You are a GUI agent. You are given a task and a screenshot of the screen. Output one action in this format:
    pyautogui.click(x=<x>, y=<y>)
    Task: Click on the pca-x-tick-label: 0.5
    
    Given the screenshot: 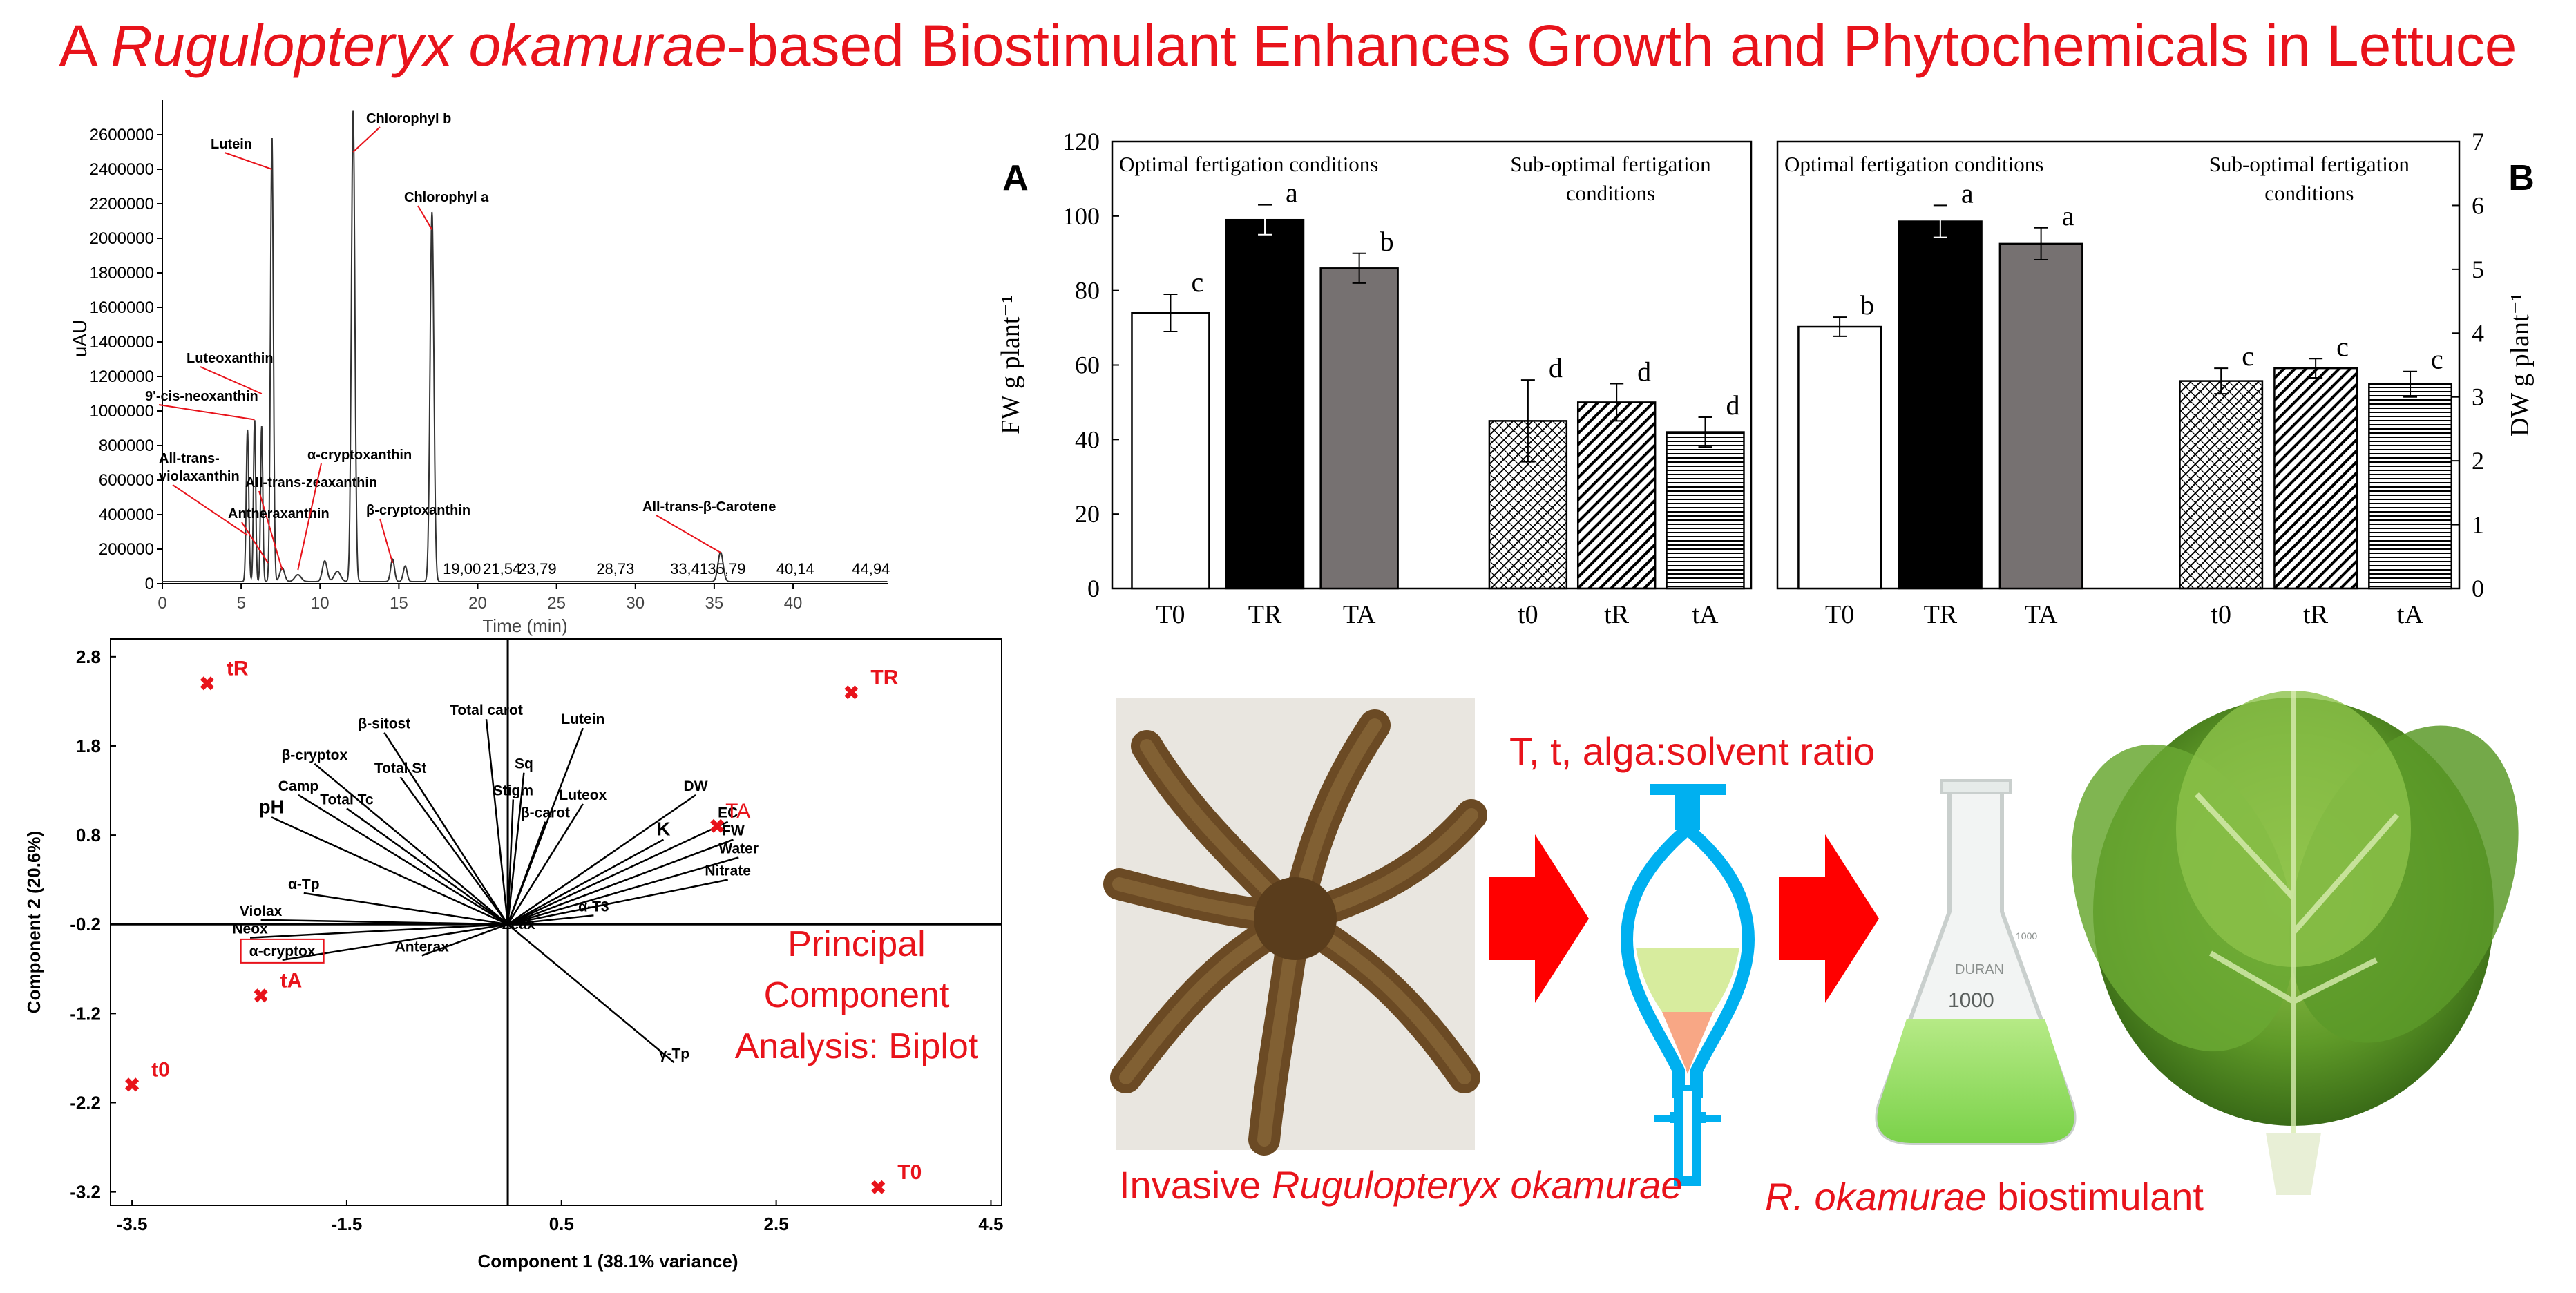 What is the action you would take?
    pyautogui.click(x=561, y=1224)
    